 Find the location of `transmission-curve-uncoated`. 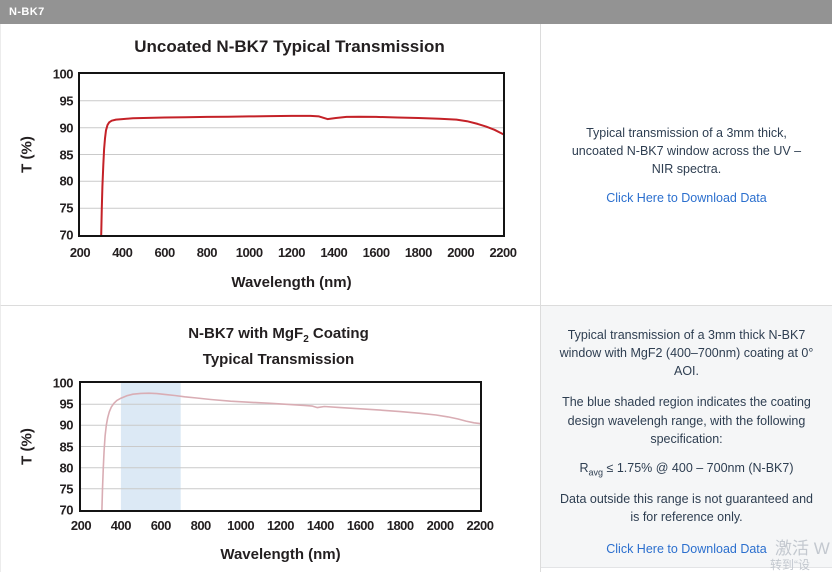

transmission-curve-uncoated is located at coordinates (291, 167).